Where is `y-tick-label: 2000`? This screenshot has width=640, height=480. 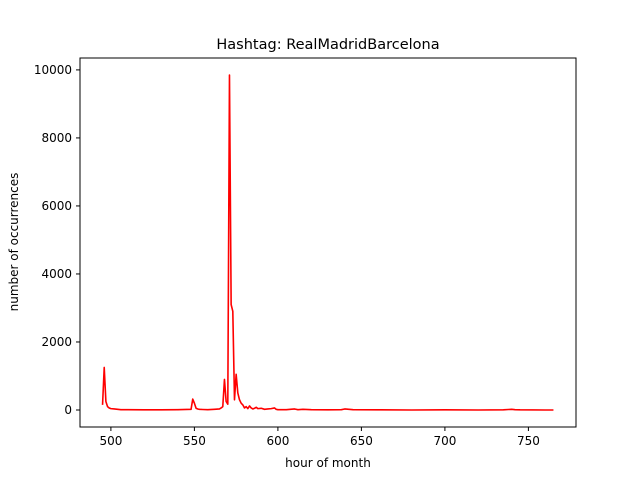
y-tick-label: 2000 is located at coordinates (56, 342).